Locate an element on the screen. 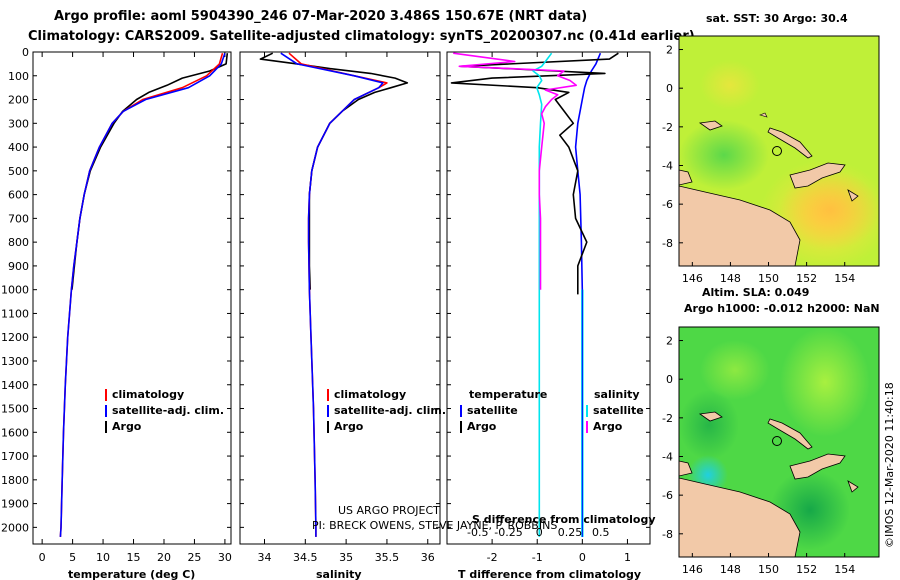 This screenshot has width=900, height=580. difference-tick-label: -2 is located at coordinates (492, 557).